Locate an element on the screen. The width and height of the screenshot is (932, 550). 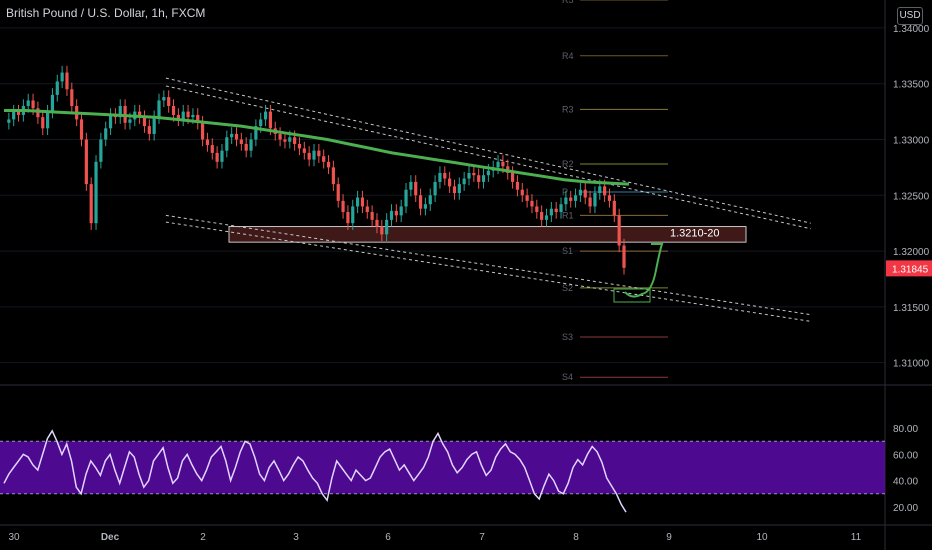
time-tick: Dec is located at coordinates (110, 537).